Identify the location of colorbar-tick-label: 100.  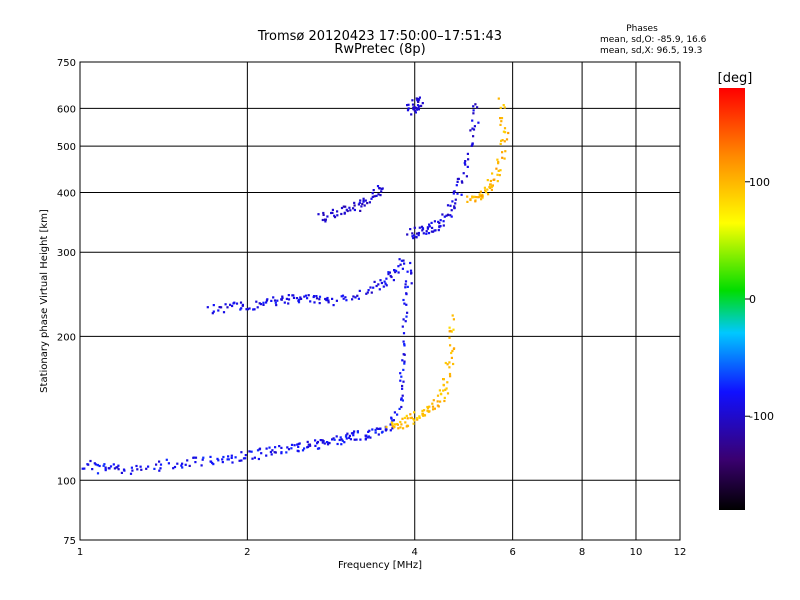
(759, 182).